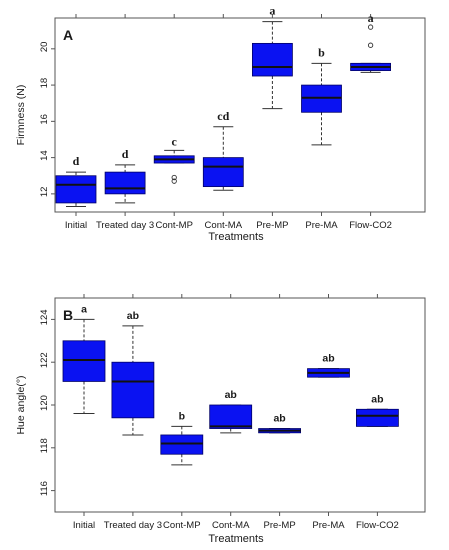  What do you see at coordinates (44, 445) in the screenshot?
I see `panel-b-y-tick-label: 118` at bounding box center [44, 445].